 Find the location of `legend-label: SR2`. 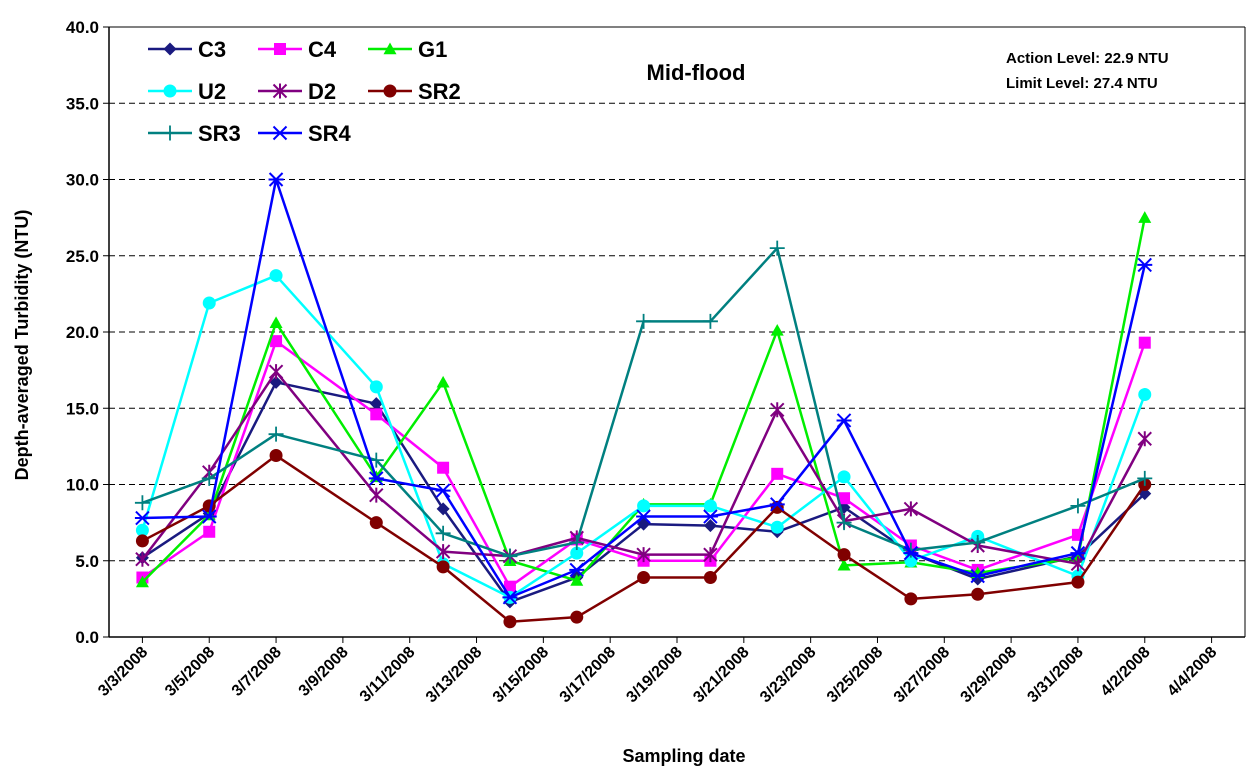

legend-label: SR2 is located at coordinates (439, 91).